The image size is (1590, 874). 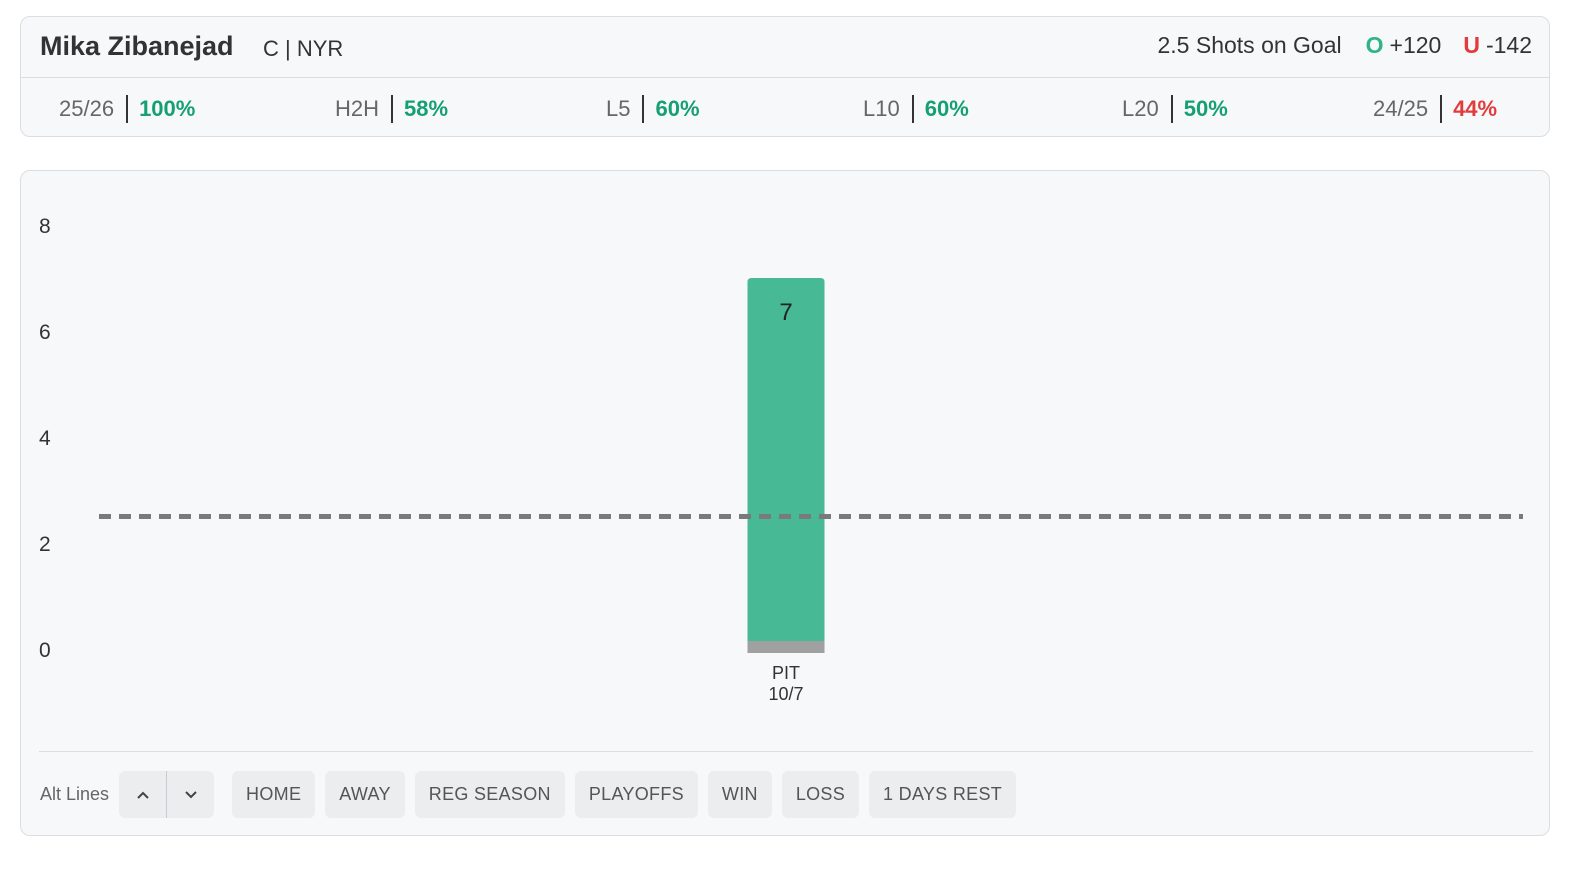 What do you see at coordinates (786, 647) in the screenshot?
I see `bar-base` at bounding box center [786, 647].